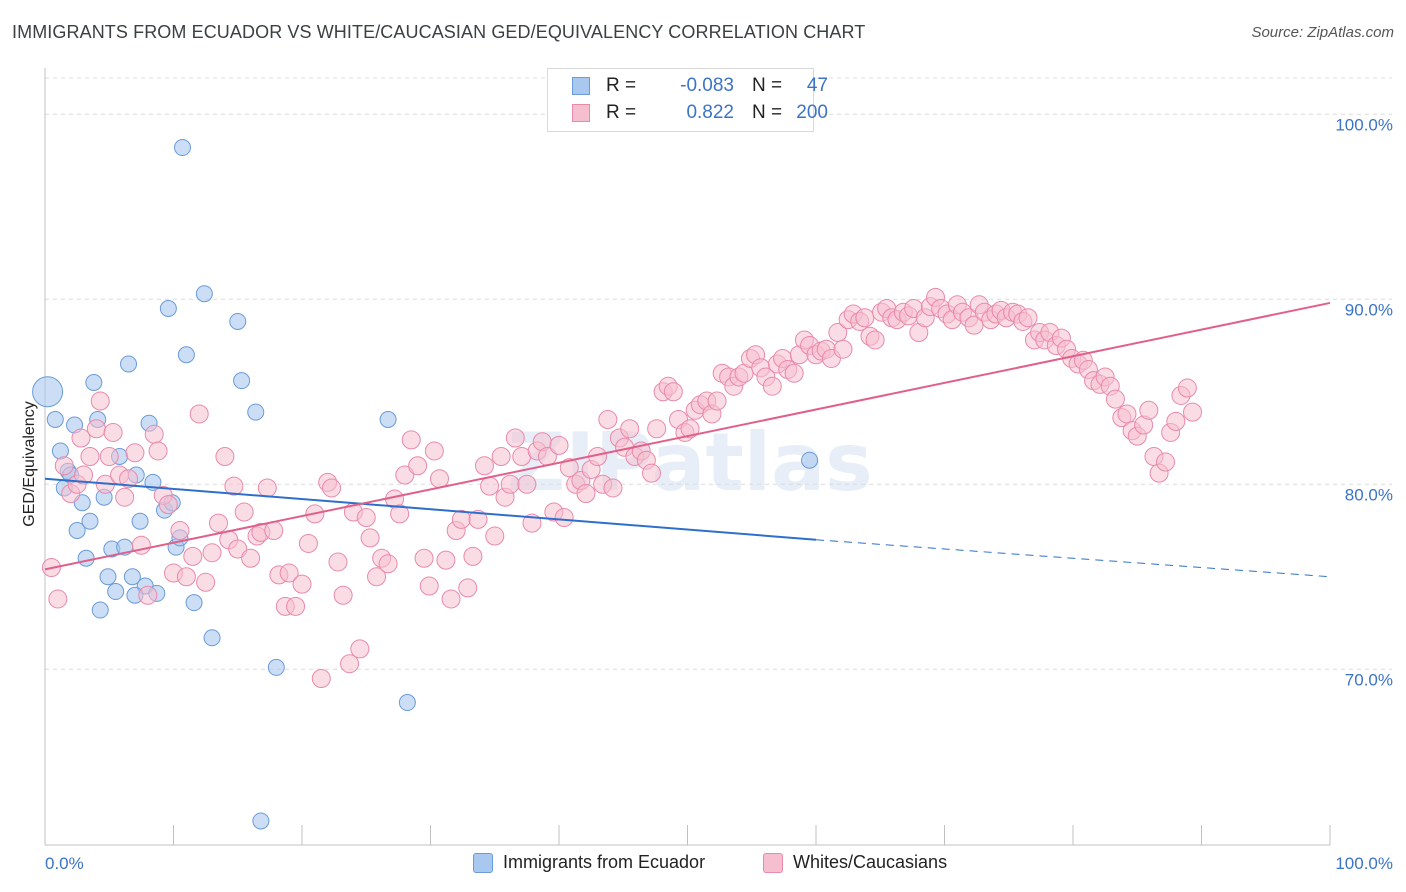  Describe the element at coordinates (710, 112) in the screenshot. I see `legend-r-value-white: 0.822` at that location.